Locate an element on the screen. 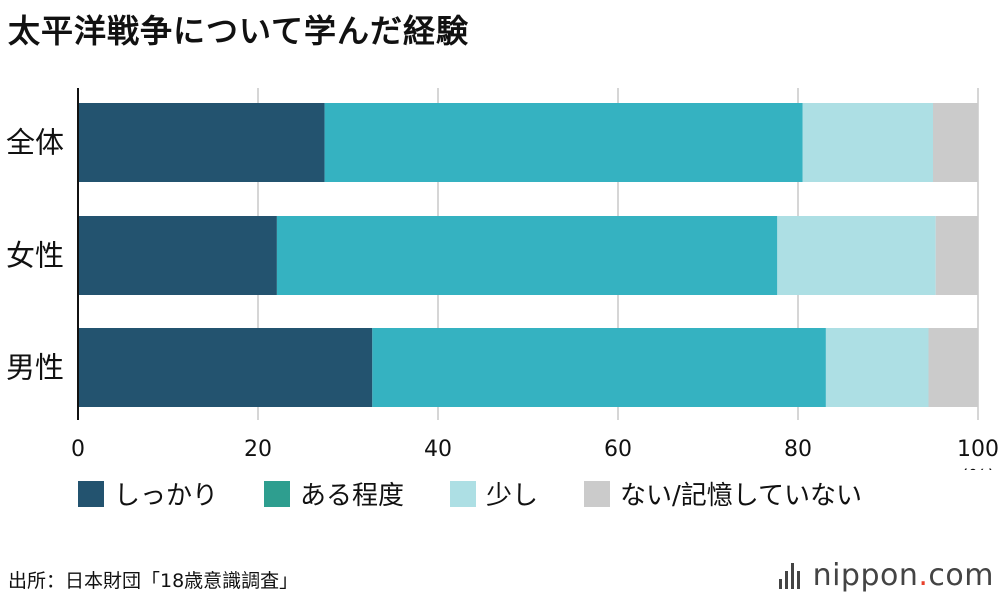 Image resolution: width=1000 pixels, height=604 pixels. source-note: 出所：日本財団「18歳意識調査」 is located at coordinates (153, 581).